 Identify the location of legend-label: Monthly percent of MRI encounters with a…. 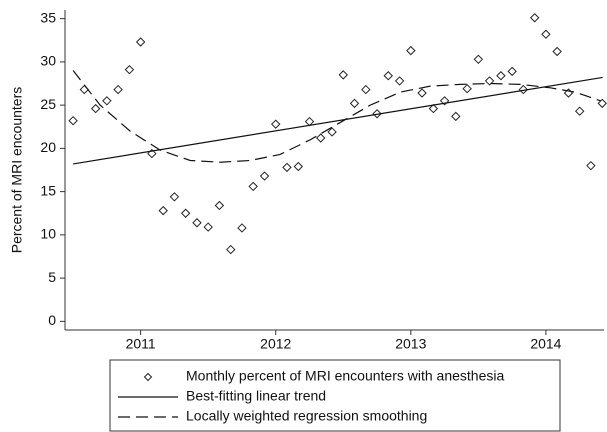
(345, 376).